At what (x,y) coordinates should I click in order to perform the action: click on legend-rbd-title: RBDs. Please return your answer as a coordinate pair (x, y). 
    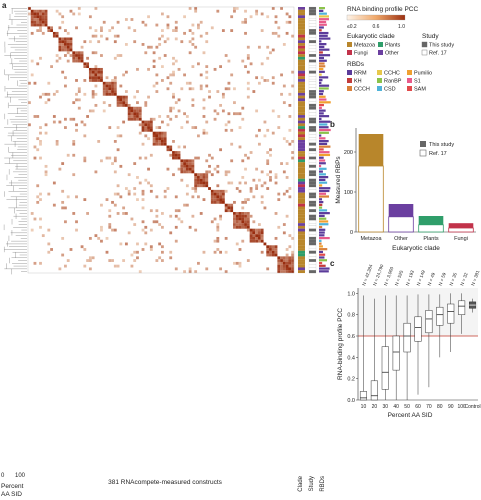
    Looking at the image, I should click on (356, 64).